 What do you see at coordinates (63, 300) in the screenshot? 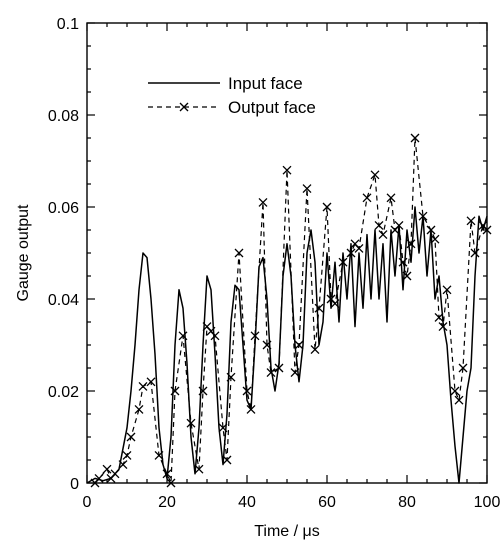
I see `y-tick-label: 0.04` at bounding box center [63, 300].